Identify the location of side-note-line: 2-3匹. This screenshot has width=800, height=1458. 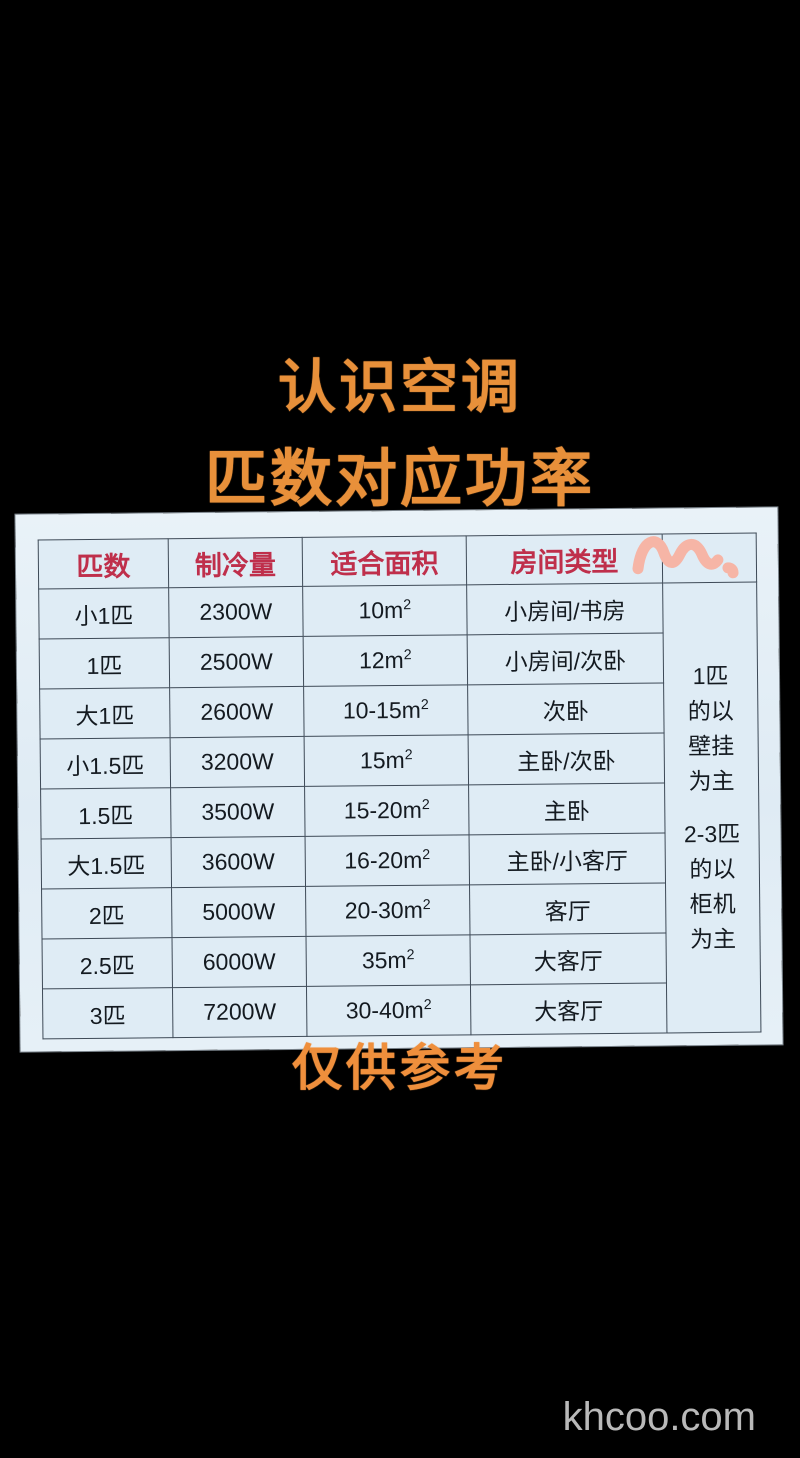
(712, 833).